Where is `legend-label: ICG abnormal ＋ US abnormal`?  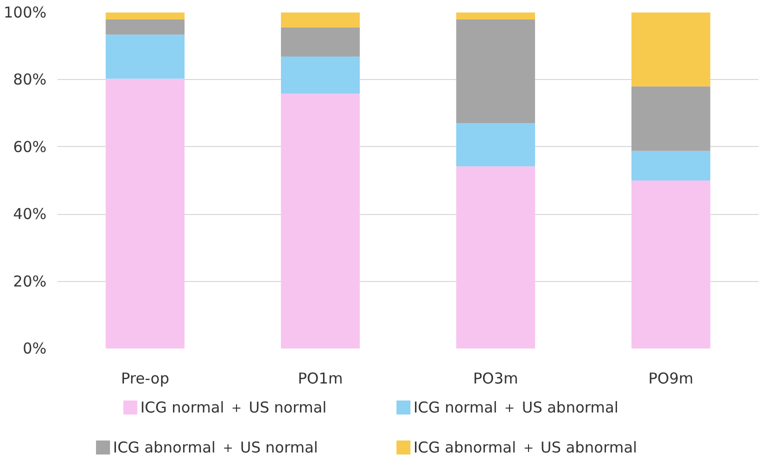 legend-label: ICG abnormal ＋ US abnormal is located at coordinates (525, 447).